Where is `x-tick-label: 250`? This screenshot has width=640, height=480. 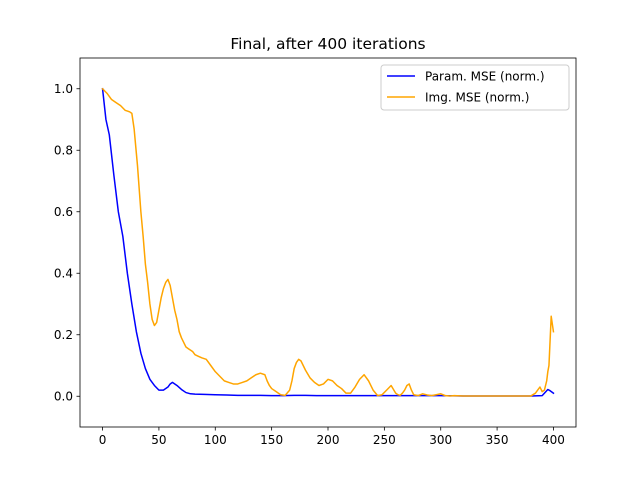
x-tick-label: 250 is located at coordinates (384, 440).